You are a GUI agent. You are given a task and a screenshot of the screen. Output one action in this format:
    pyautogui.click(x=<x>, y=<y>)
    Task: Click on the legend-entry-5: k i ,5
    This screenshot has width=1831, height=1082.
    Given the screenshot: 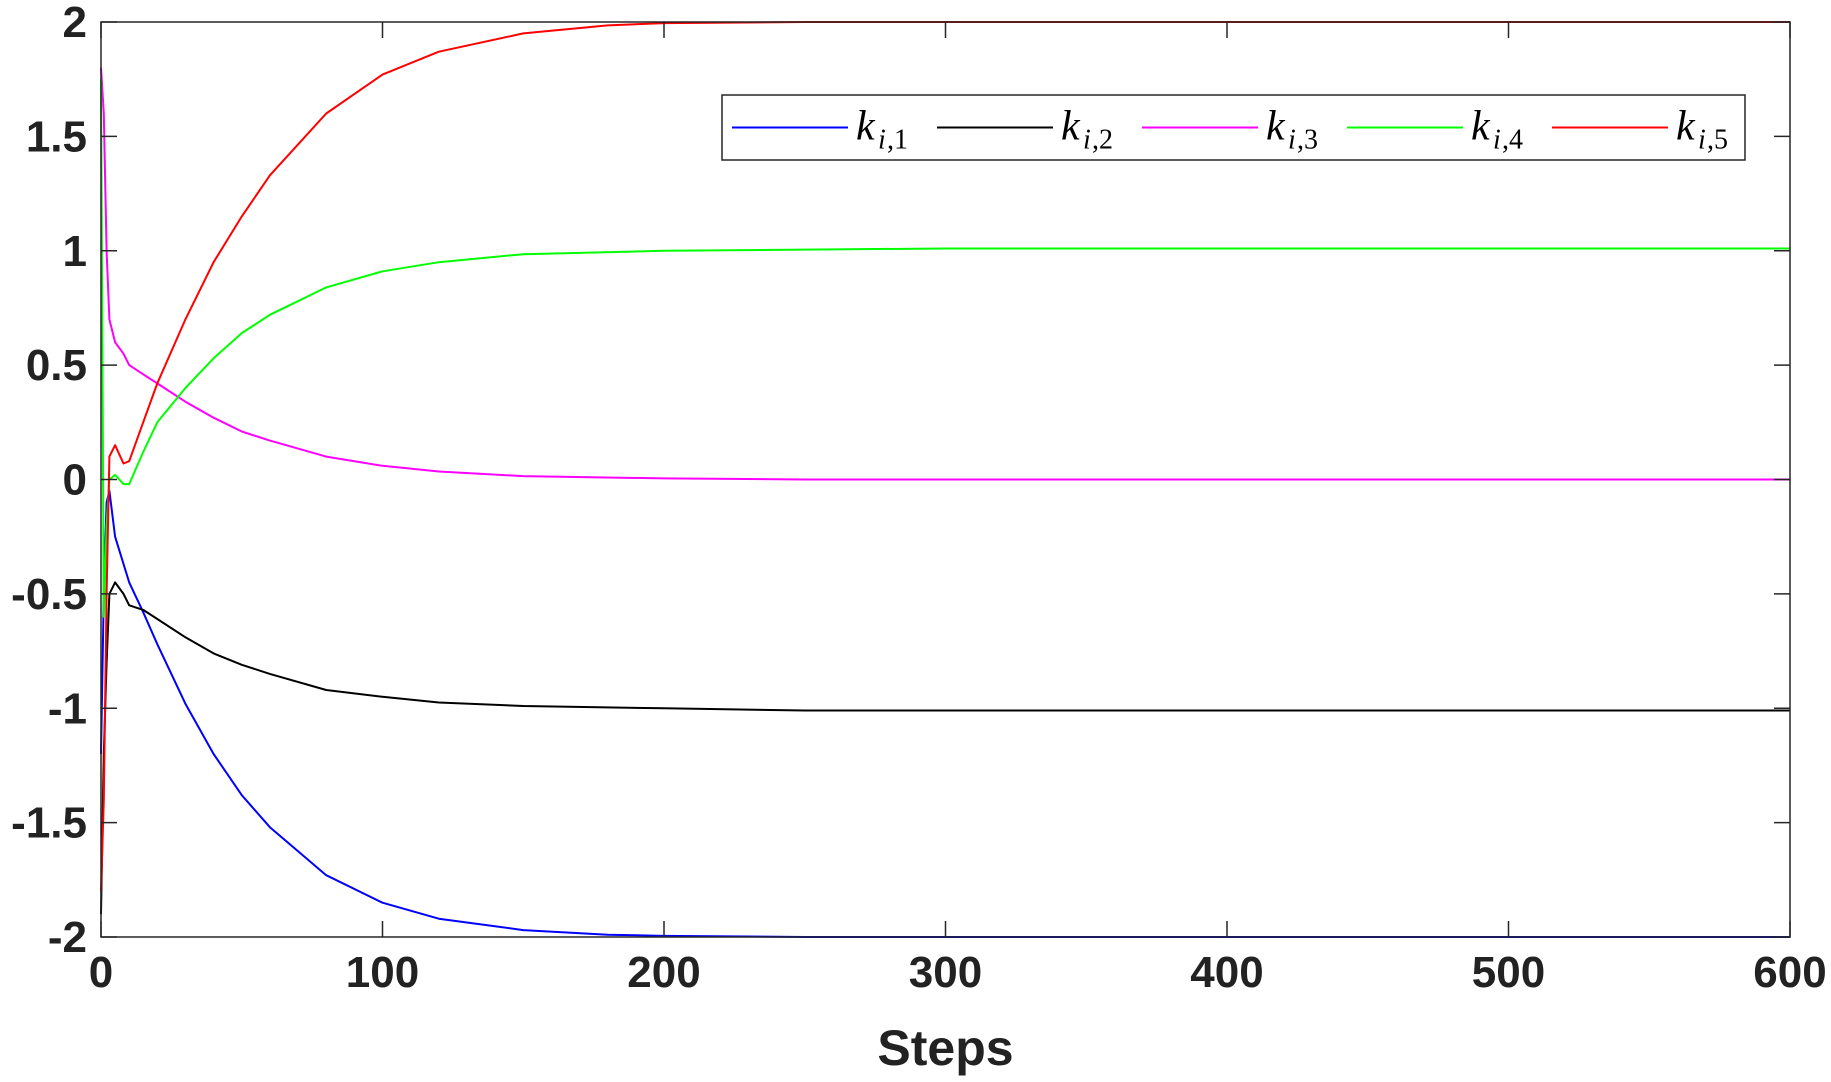 What is the action you would take?
    pyautogui.click(x=1640, y=130)
    